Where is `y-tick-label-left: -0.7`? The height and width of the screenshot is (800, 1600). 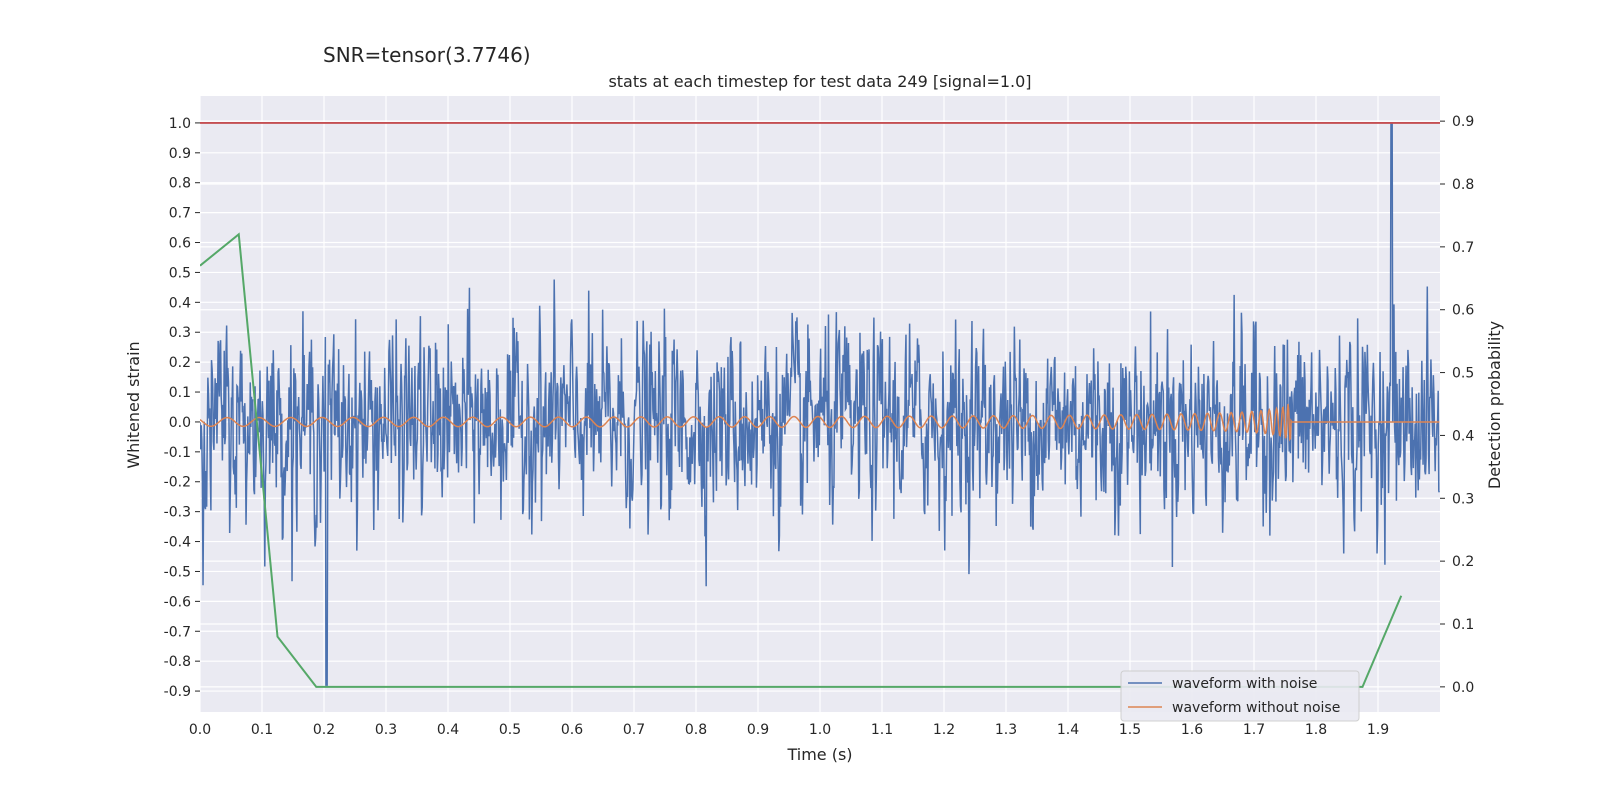 y-tick-label-left: -0.7 is located at coordinates (177, 632).